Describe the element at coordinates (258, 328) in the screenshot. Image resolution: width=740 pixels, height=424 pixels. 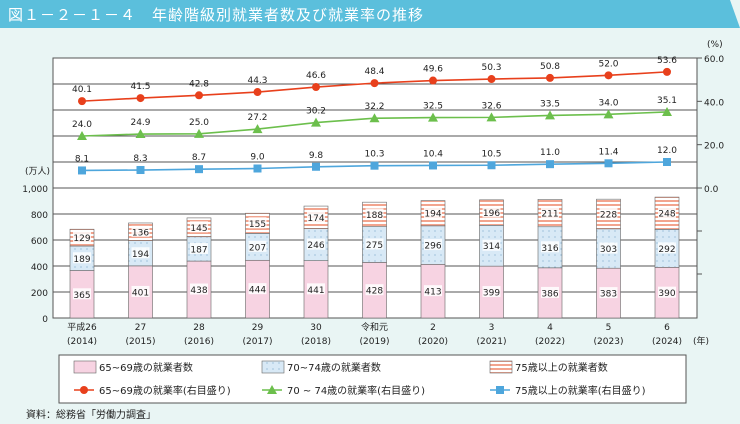
I see `x-tick-label: 29` at that location.